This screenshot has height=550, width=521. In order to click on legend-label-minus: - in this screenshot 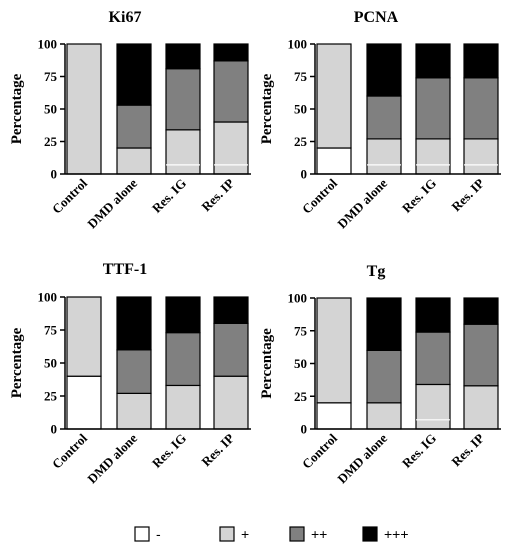, I will do `click(158, 534)`.